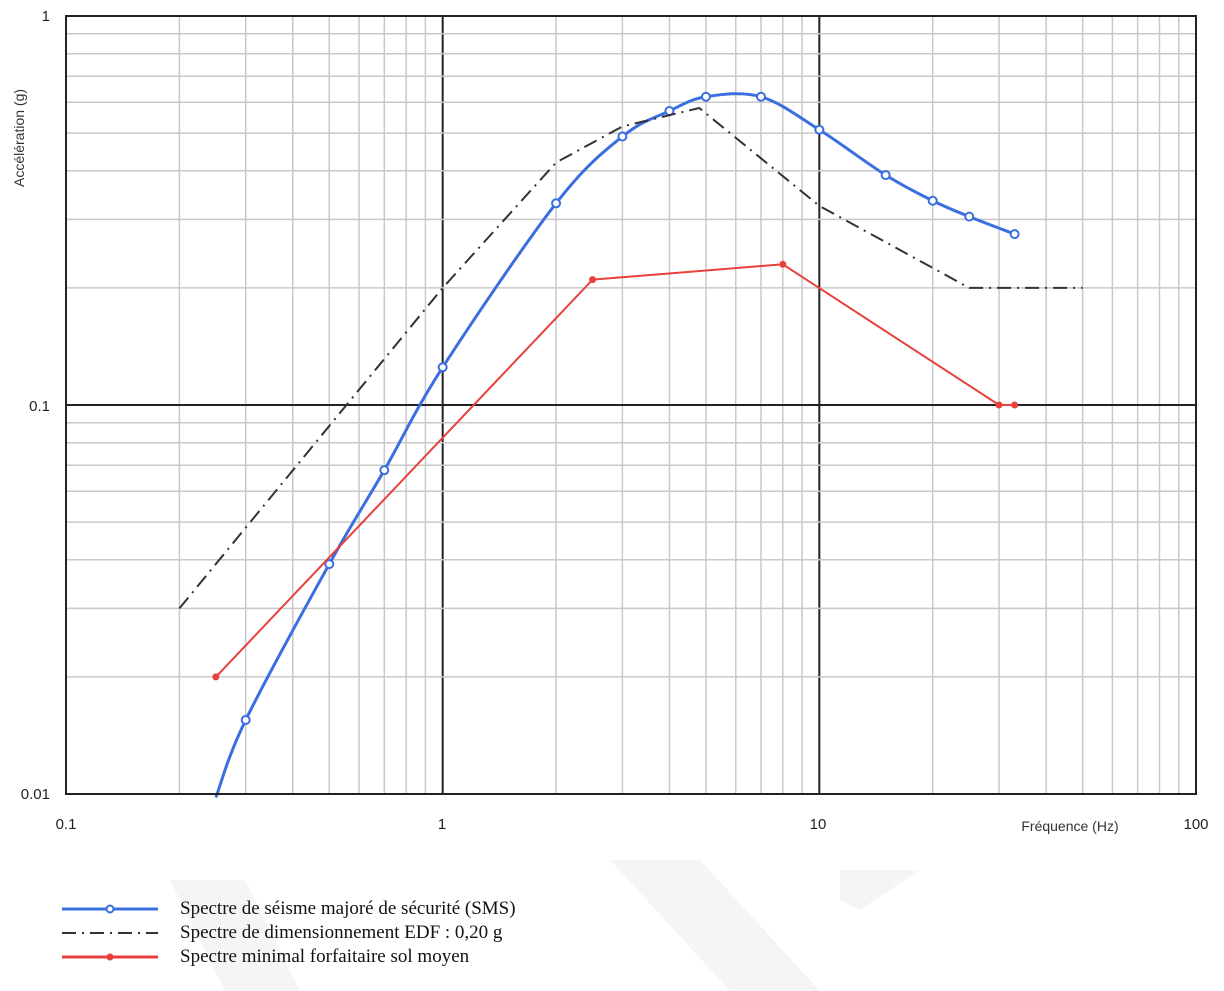  Describe the element at coordinates (110, 957) in the screenshot. I see `legend-swatch-red-dot-icon` at that location.